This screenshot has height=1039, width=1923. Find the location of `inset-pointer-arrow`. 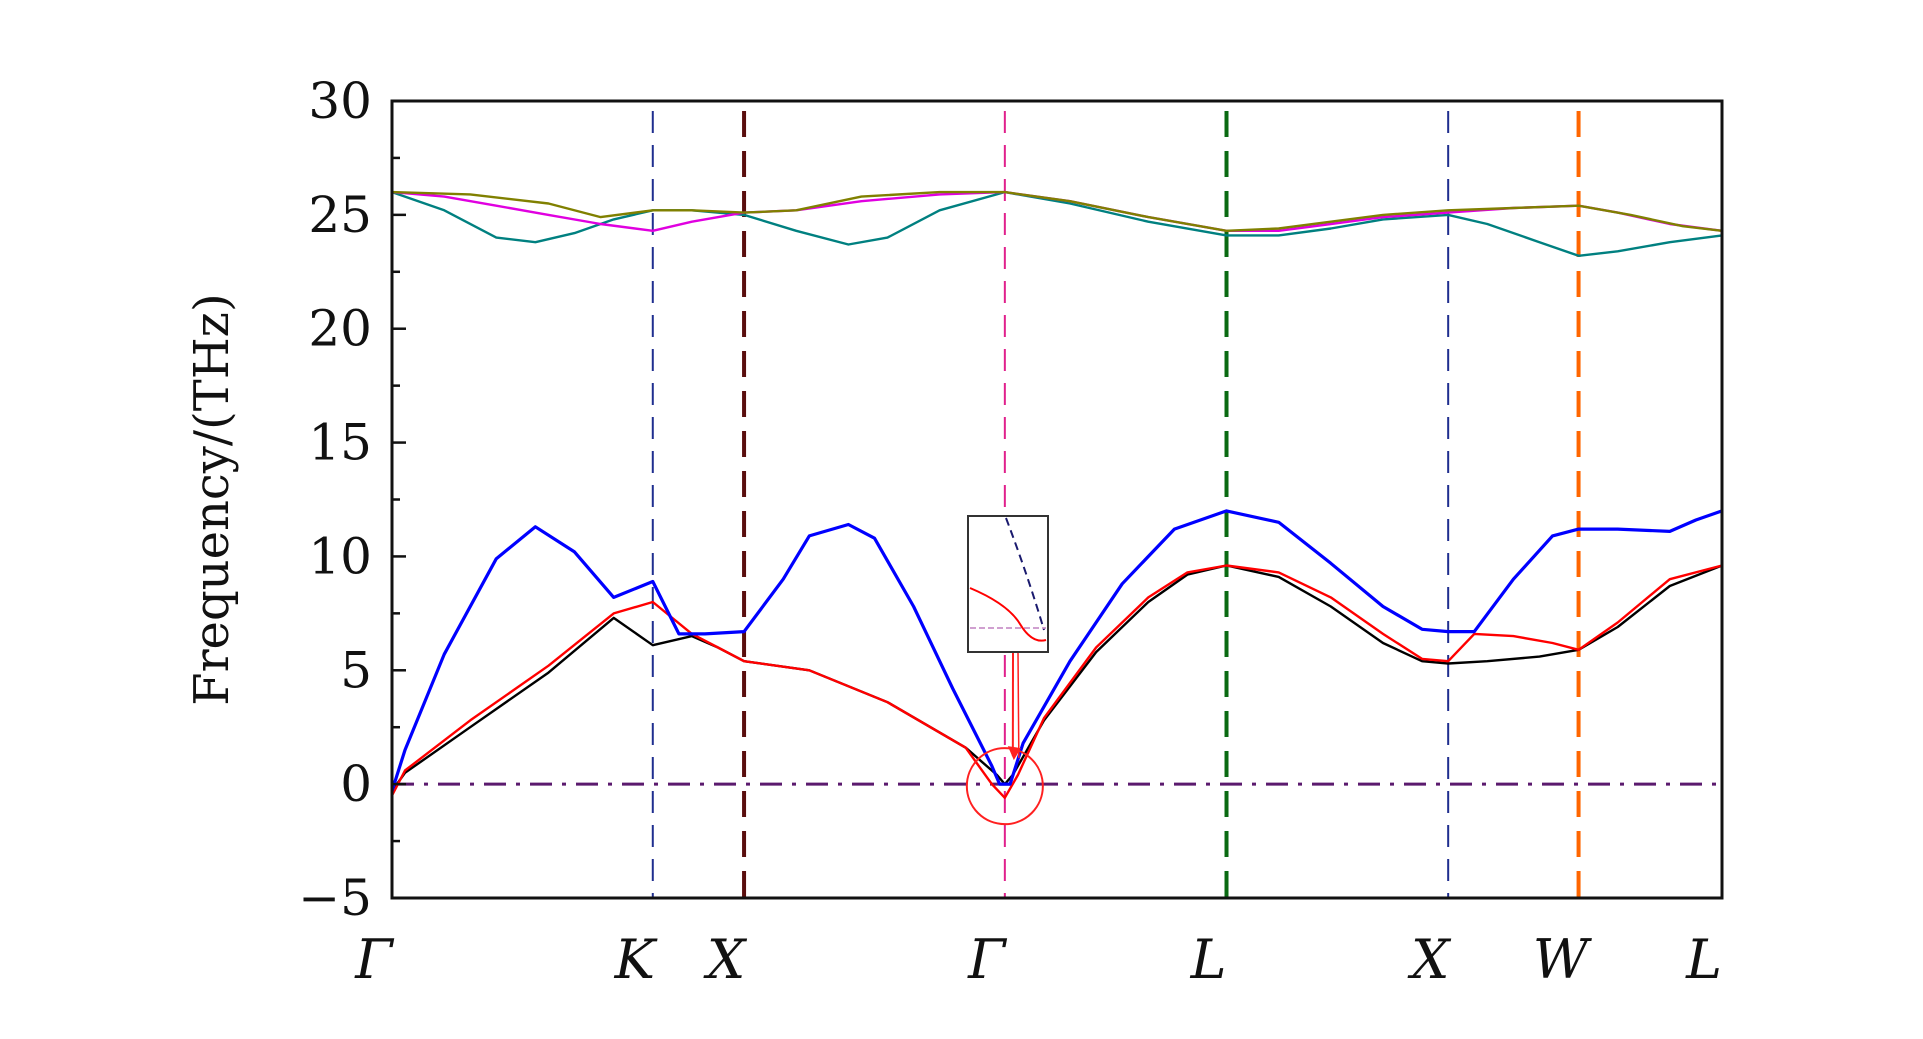

inset-pointer-arrow is located at coordinates (1014, 753).